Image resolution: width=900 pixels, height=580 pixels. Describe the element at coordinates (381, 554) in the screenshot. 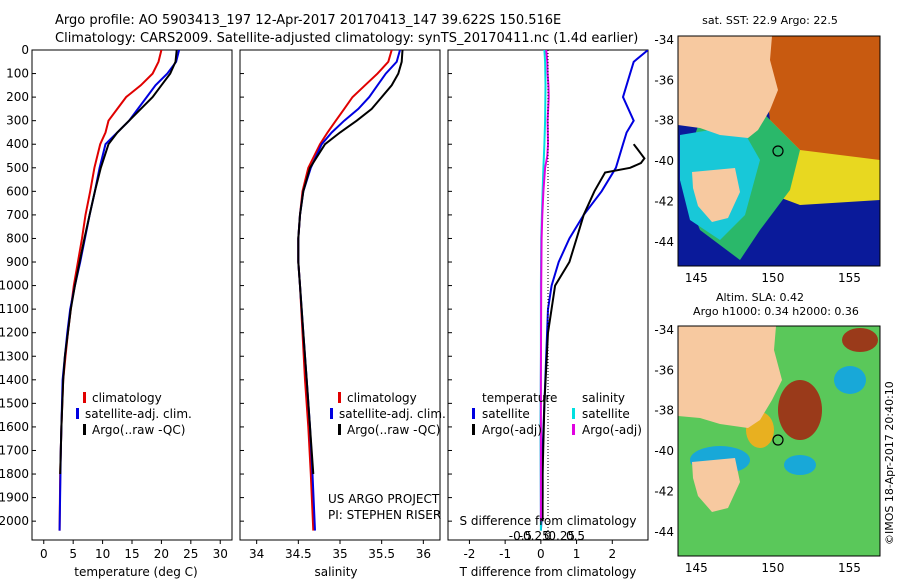

I see `x-tick-label: 35.5` at that location.